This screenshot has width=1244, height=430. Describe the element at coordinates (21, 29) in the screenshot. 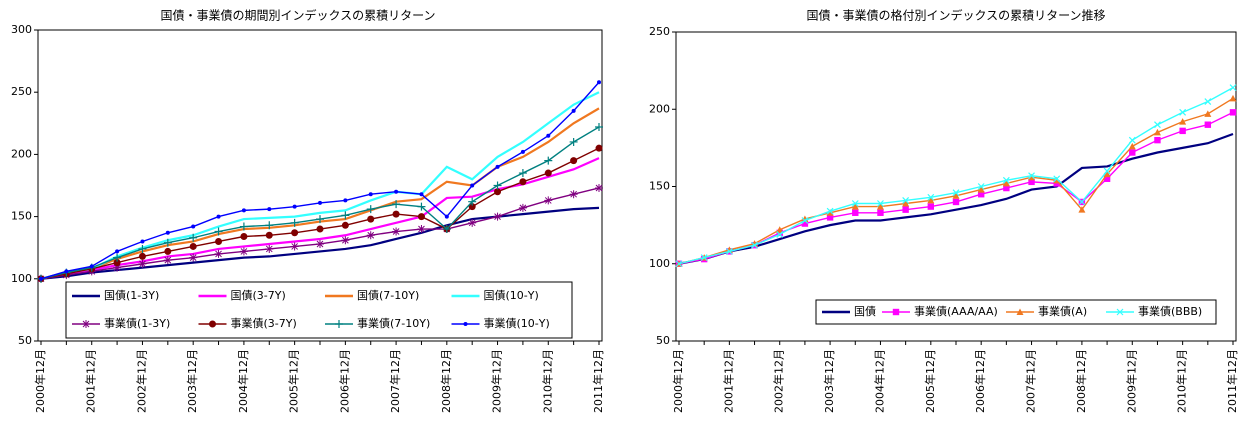

I see `y-tick-label: 300` at that location.